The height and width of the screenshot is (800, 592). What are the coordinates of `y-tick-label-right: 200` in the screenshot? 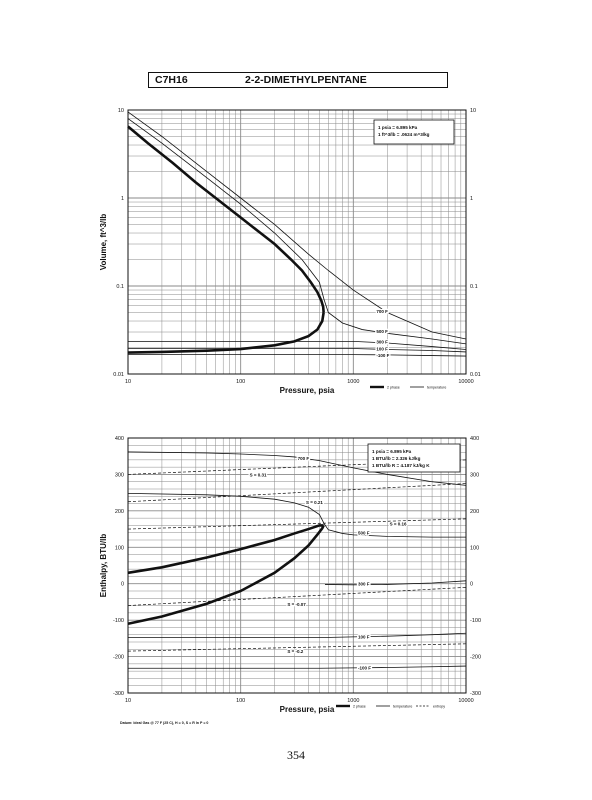 It's located at (474, 512).